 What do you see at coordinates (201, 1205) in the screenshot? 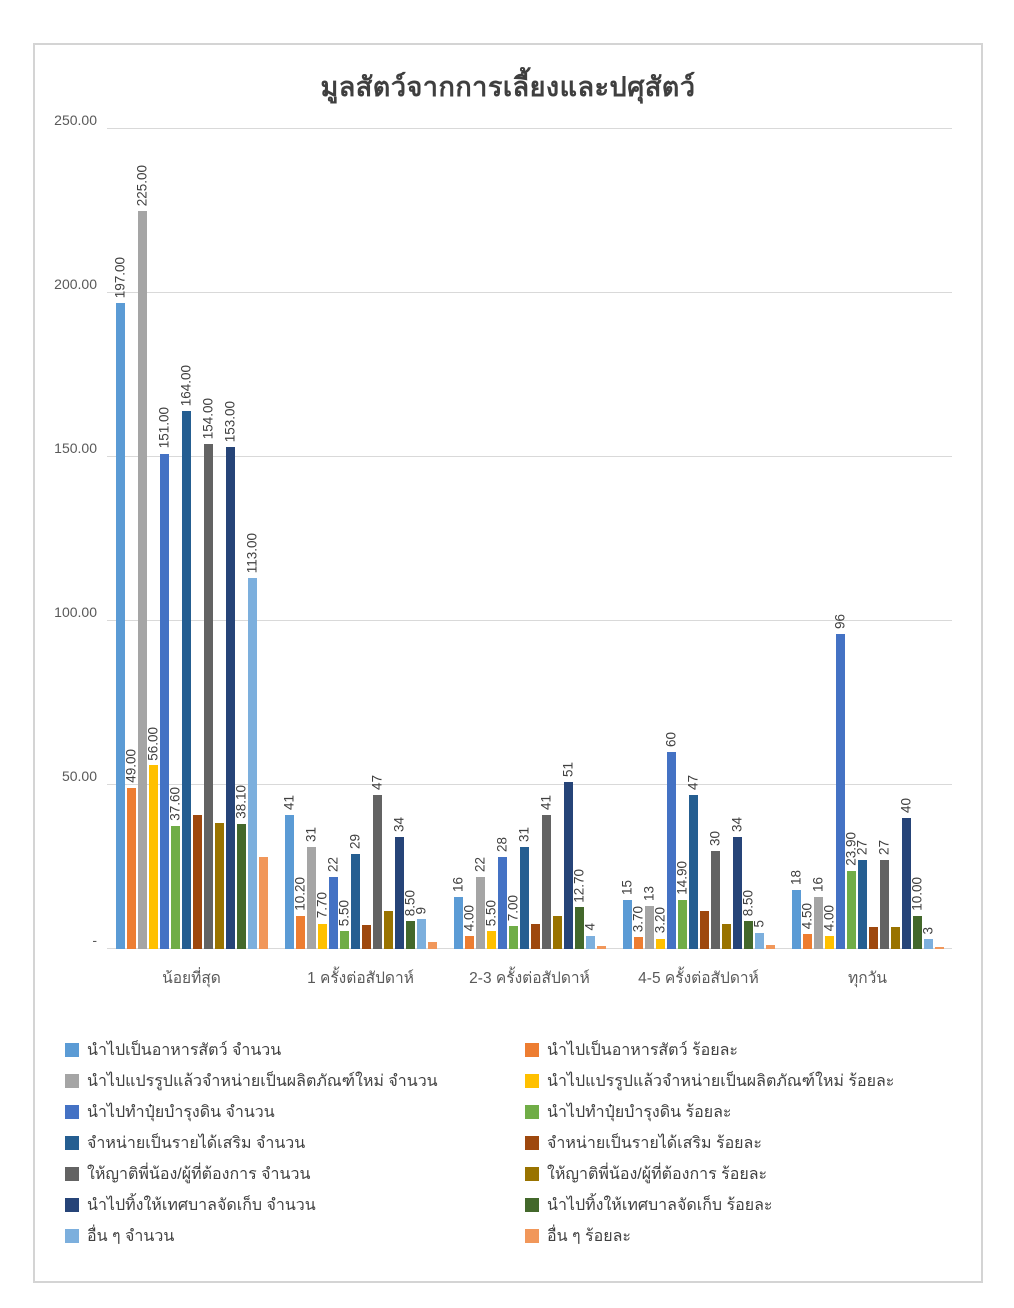
I see `legend-label: นำไปทิ้งให้เทศบาลจัดเก็บ จำนวน` at bounding box center [201, 1205].